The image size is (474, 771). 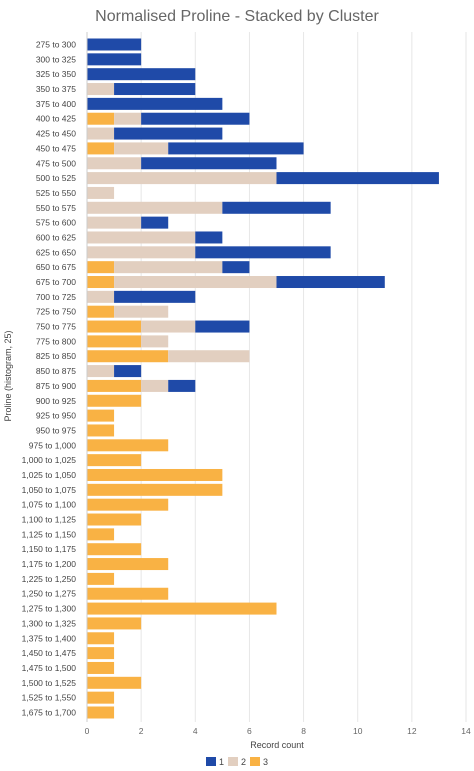 I want to click on legend-label-cluster-2: 2, so click(x=243, y=762).